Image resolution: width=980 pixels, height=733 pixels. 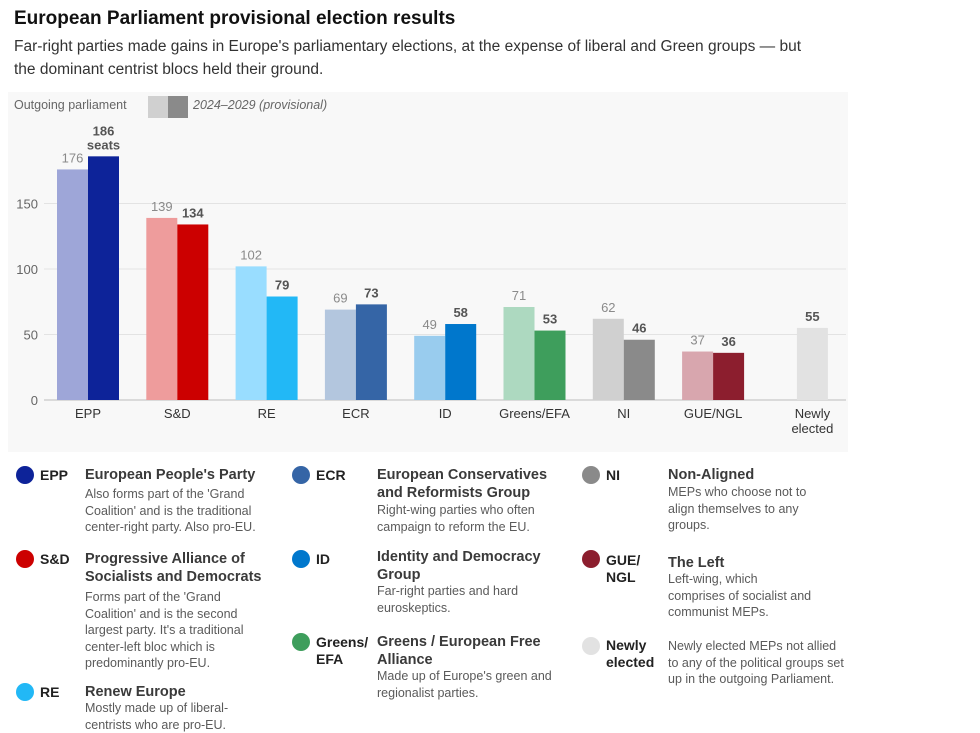 What do you see at coordinates (459, 566) in the screenshot?
I see `legend-name-id: Identity and Democracy Group` at bounding box center [459, 566].